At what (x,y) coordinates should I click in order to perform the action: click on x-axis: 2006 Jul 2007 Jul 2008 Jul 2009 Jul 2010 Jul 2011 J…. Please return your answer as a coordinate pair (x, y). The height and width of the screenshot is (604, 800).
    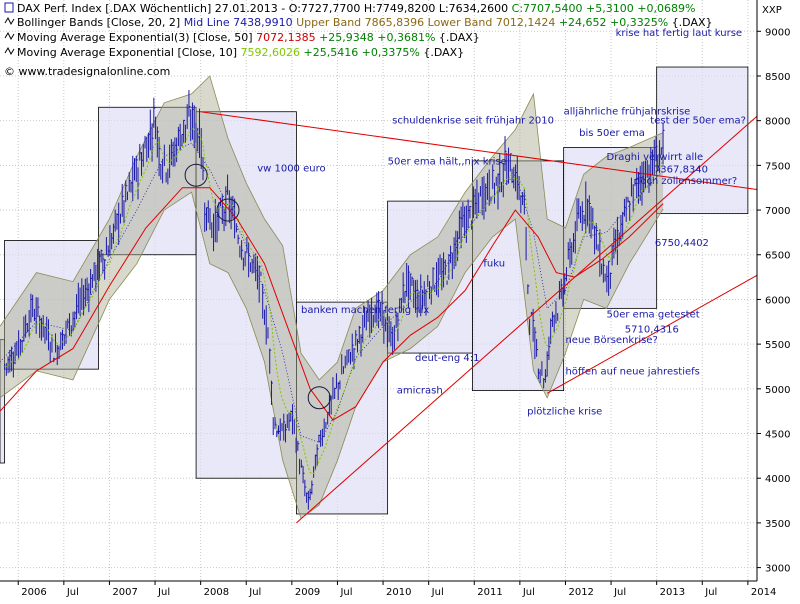
    Looking at the image, I should click on (388, 589).